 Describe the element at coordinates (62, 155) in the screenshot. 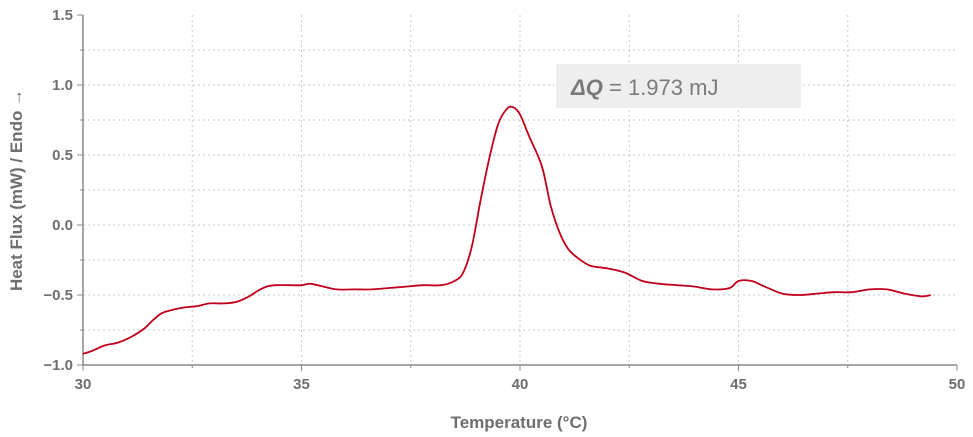

I see `y-tick-label: 0.5` at that location.